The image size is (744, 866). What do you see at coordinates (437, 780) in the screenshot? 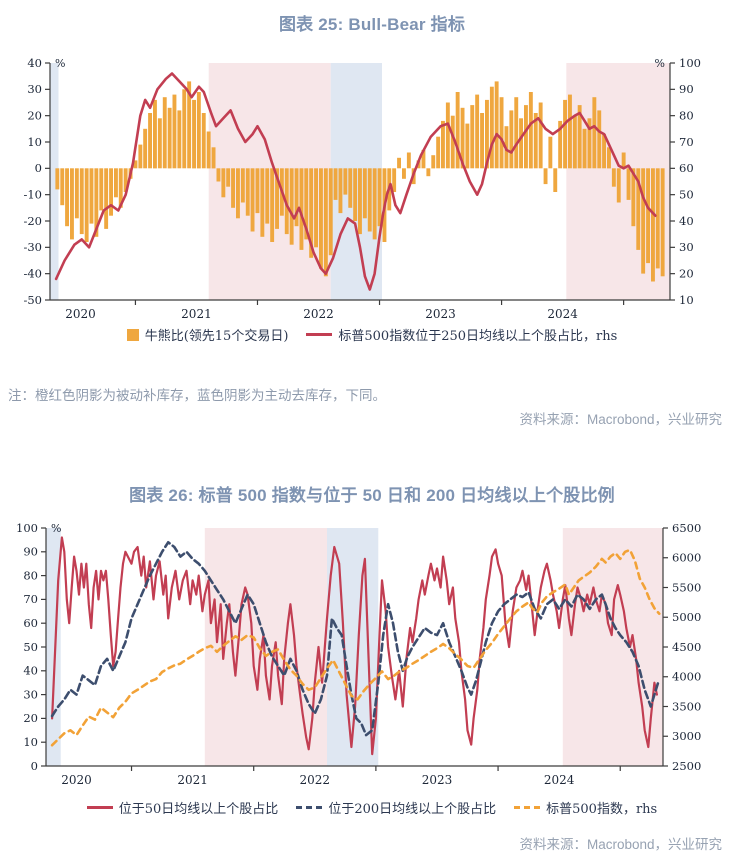
I see `year-label: 2023` at bounding box center [437, 780].